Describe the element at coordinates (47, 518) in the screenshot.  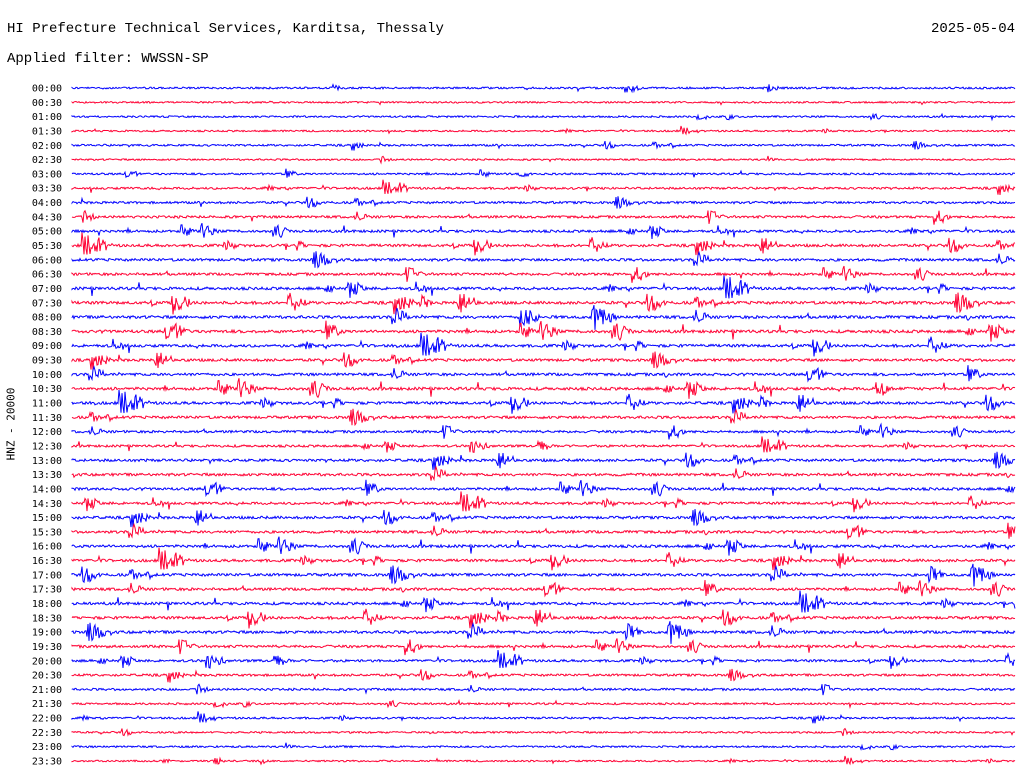
I see `row-time-label: 15:00` at that location.